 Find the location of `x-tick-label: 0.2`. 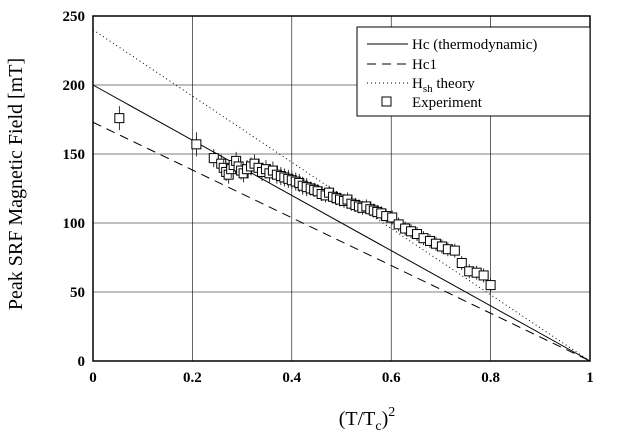

x-tick-label: 0.2 is located at coordinates (192, 378).